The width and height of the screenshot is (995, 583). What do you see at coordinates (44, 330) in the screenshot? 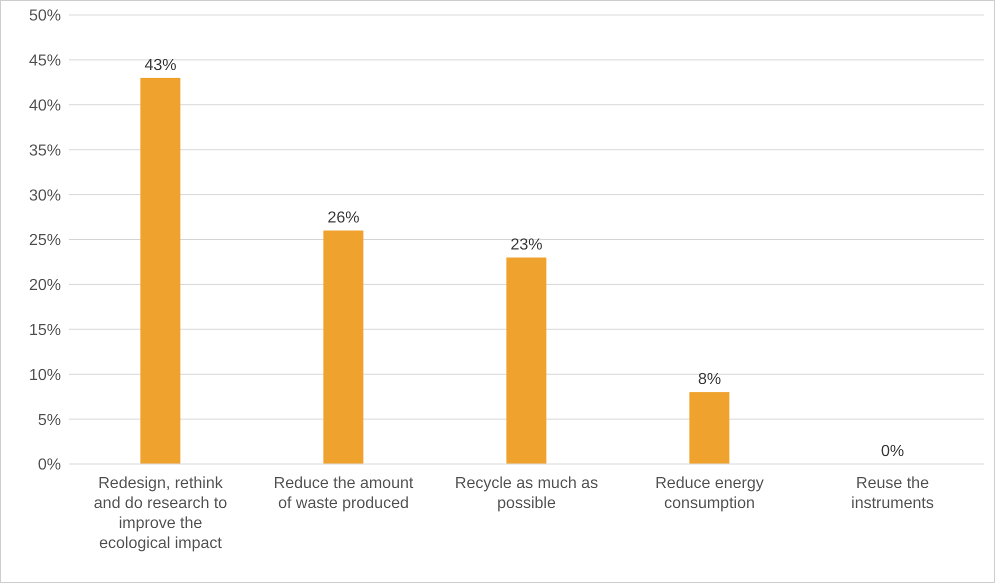
I see `y-tick-label: 15%` at bounding box center [44, 330].